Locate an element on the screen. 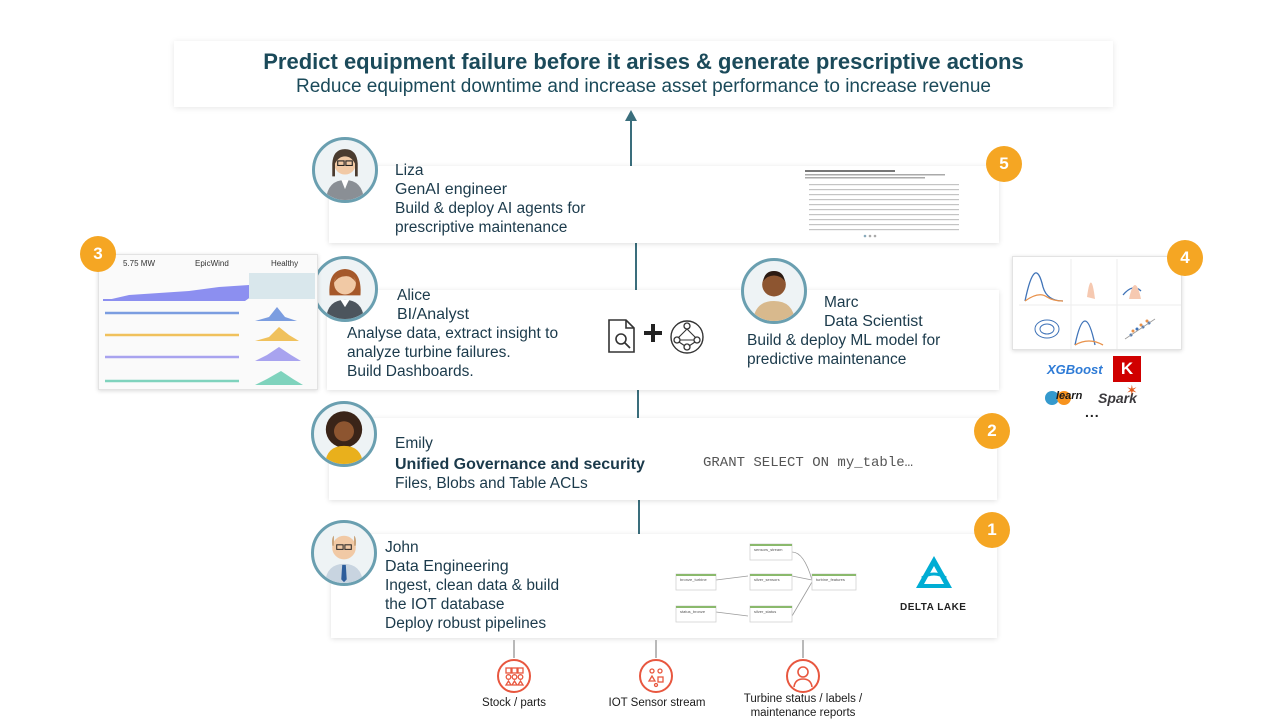  stock-parts-icon is located at coordinates (514, 676).